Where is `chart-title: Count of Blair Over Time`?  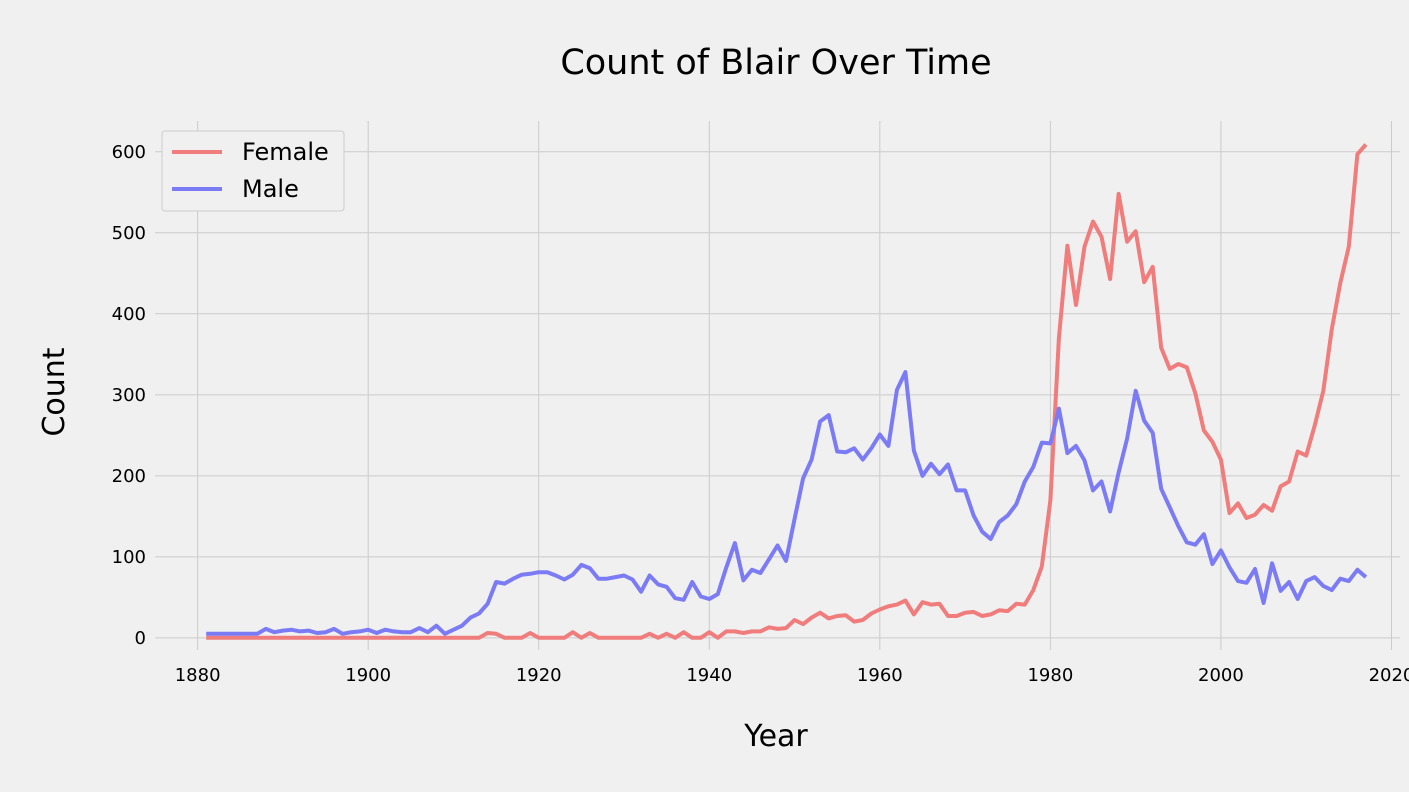
chart-title: Count of Blair Over Time is located at coordinates (775, 63).